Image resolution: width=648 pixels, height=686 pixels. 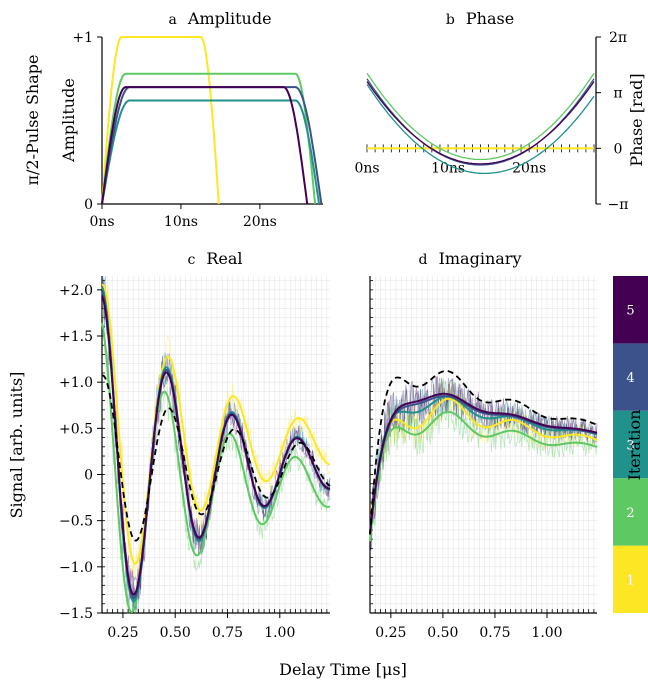 What do you see at coordinates (32, 120) in the screenshot?
I see `panel-a-ylabel-outer: π/2-Pulse Shape` at bounding box center [32, 120].